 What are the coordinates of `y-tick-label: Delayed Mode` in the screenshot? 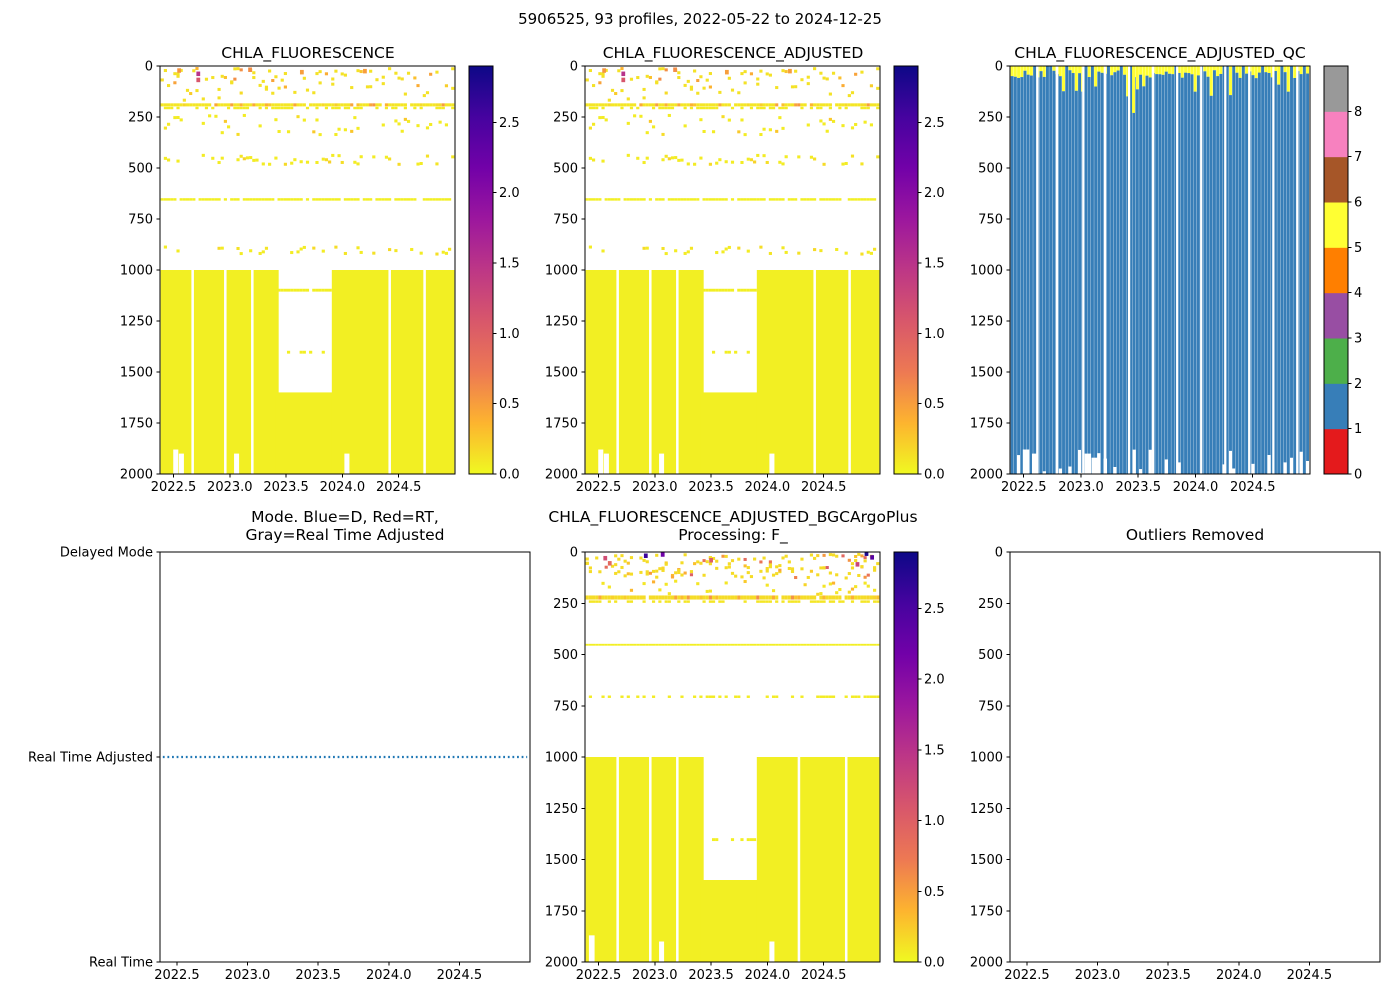 It's located at (106, 553).